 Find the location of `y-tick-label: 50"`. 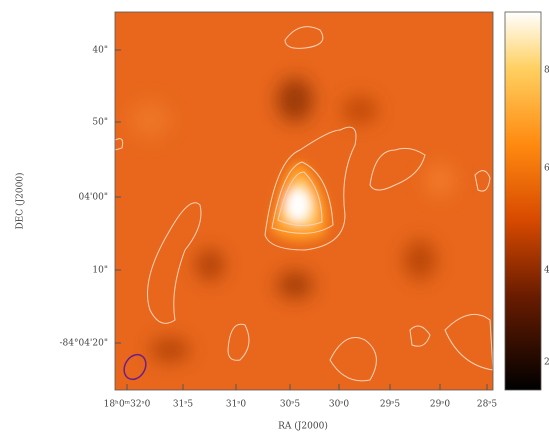

y-tick-label: 50" is located at coordinates (100, 123).